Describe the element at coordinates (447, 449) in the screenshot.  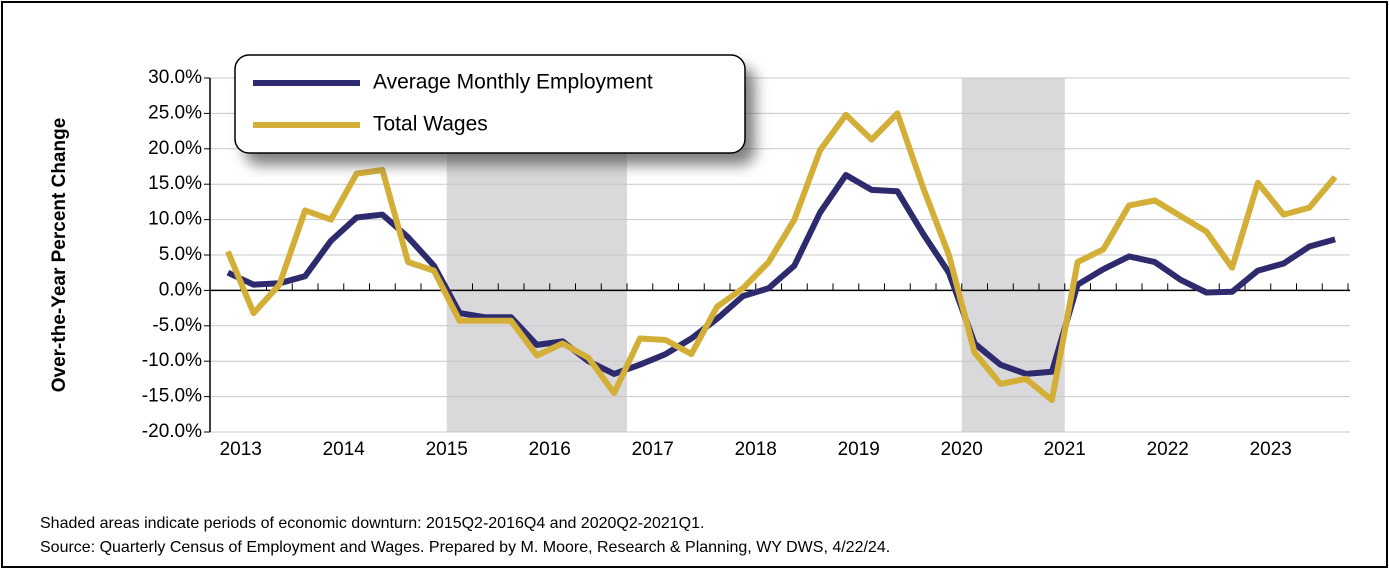
I see `x-tick-label: 2015` at that location.